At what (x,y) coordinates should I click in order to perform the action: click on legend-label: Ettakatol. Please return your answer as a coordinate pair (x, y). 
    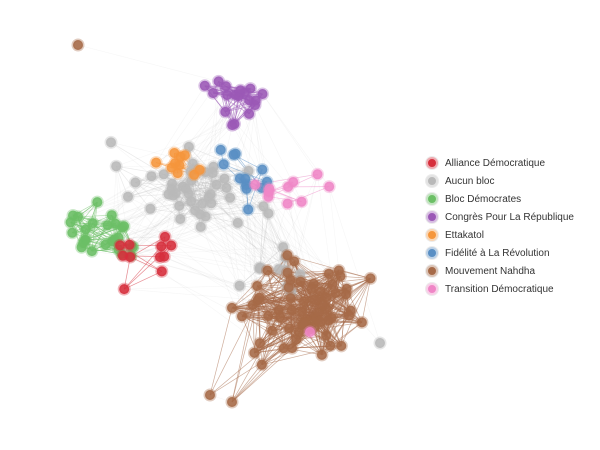
    Looking at the image, I should click on (464, 235).